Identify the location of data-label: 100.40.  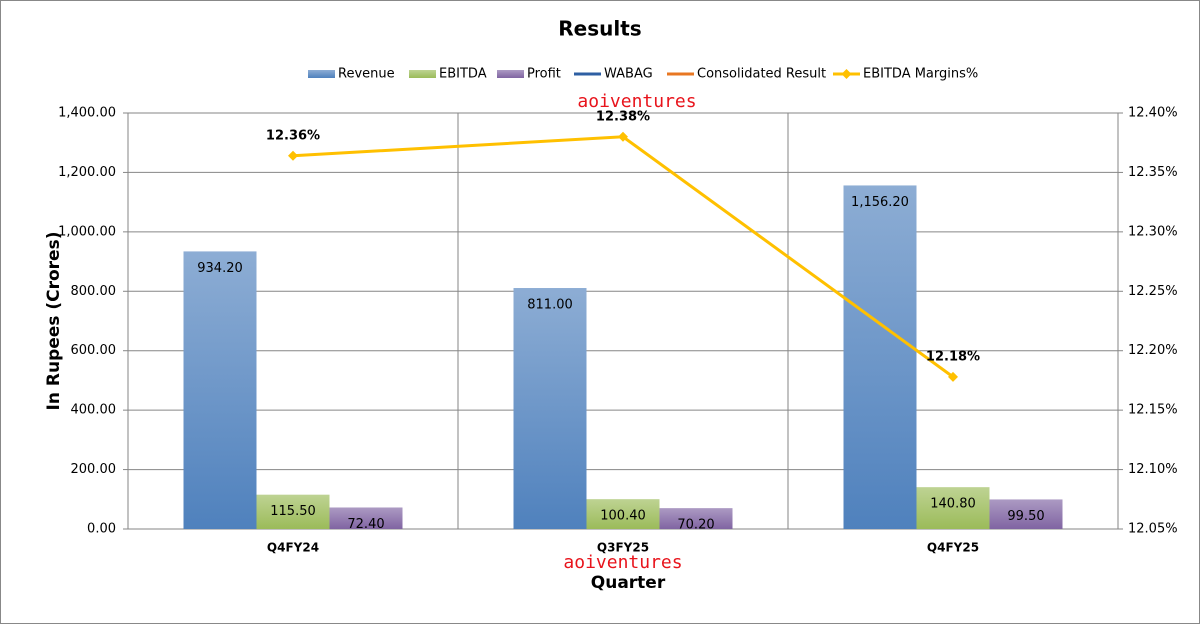
(623, 516).